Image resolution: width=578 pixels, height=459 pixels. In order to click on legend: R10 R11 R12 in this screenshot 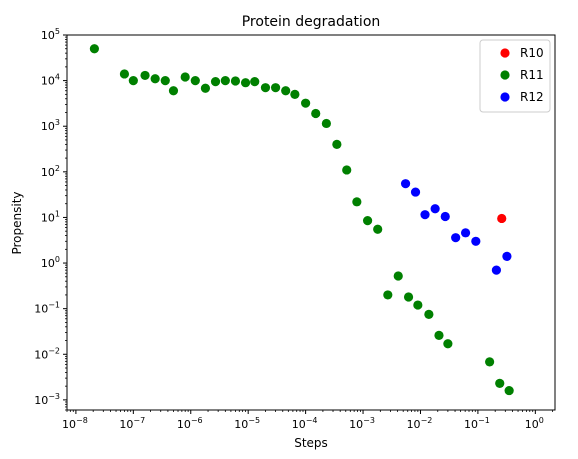, I will do `click(515, 76)`.